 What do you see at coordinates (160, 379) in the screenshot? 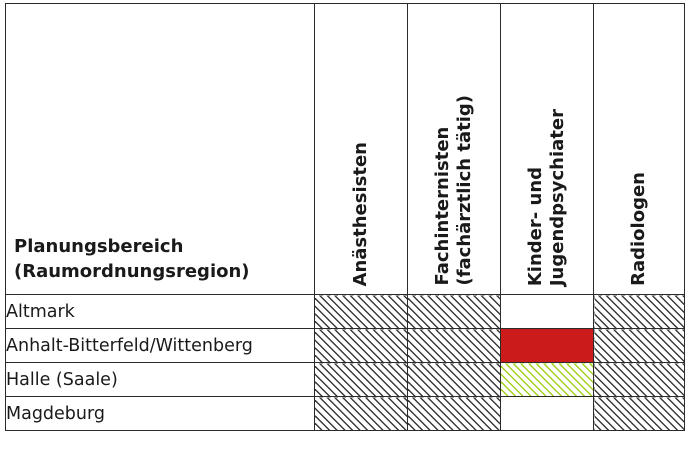
I see `region-name: Halle (Saale)` at bounding box center [160, 379].